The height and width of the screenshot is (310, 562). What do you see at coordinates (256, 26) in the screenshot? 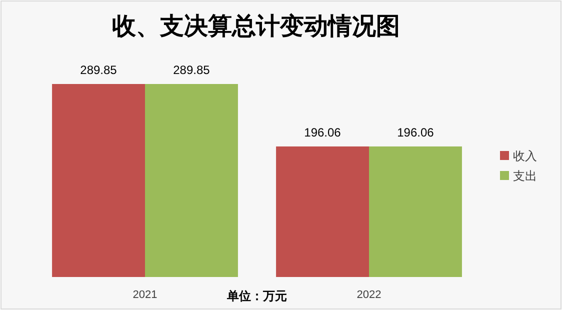
I see `chart-title: 收、支决算总计变动情况图` at bounding box center [256, 26].